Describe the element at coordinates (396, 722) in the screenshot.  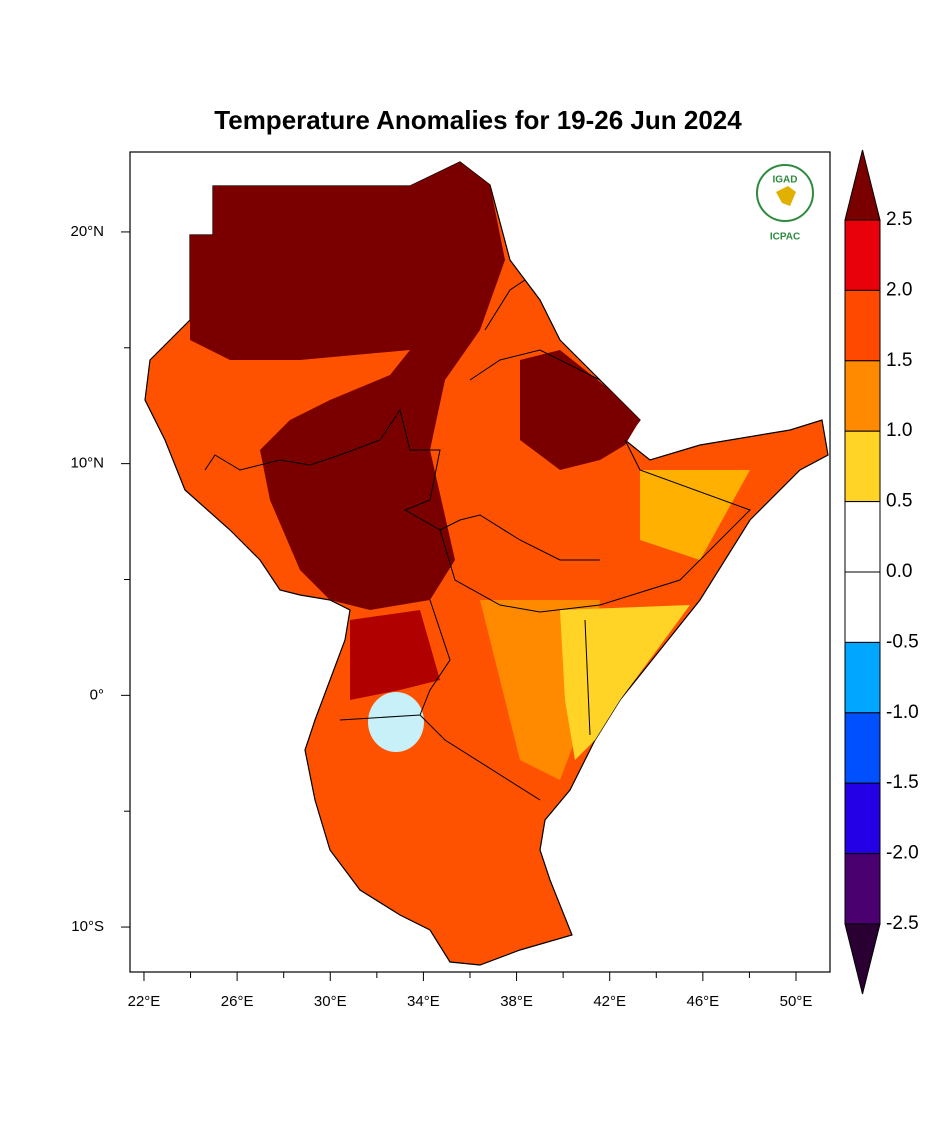
I see `lake-victoria` at that location.